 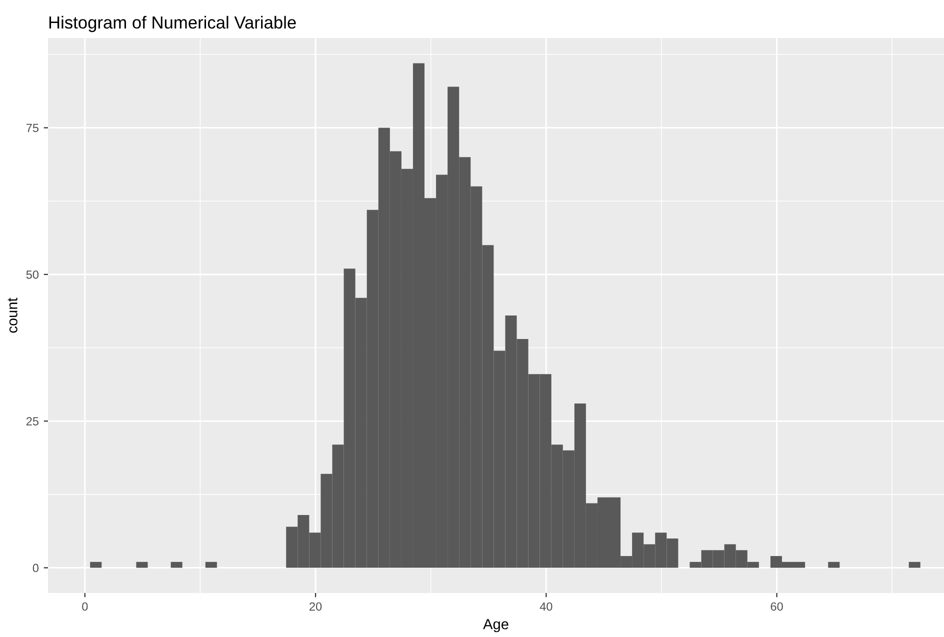 What do you see at coordinates (172, 24) in the screenshot?
I see `chart-title: Histogram of Numerical Variable` at bounding box center [172, 24].